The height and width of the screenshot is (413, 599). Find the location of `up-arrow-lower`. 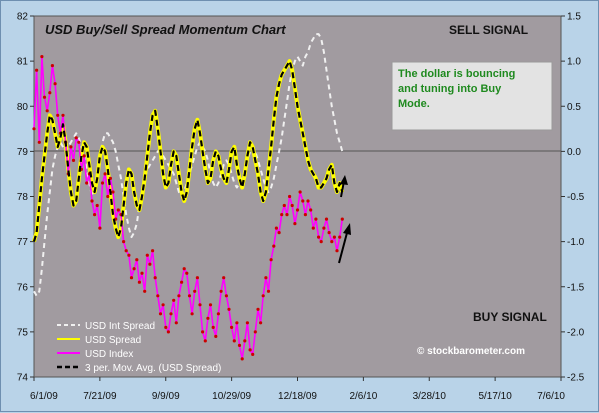

up-arrow-lower is located at coordinates (344, 243).